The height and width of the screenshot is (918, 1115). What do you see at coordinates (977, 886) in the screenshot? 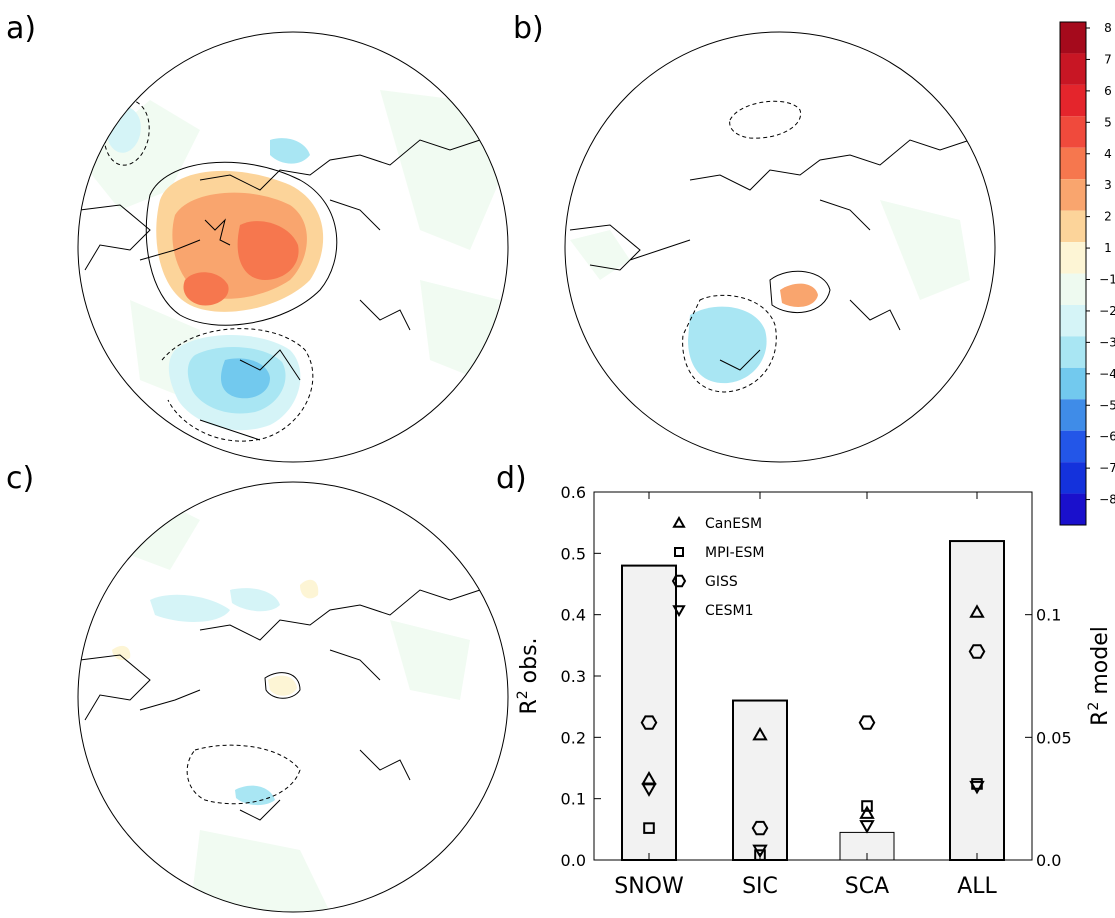
I see `x-tick-label: ALL` at bounding box center [977, 886].